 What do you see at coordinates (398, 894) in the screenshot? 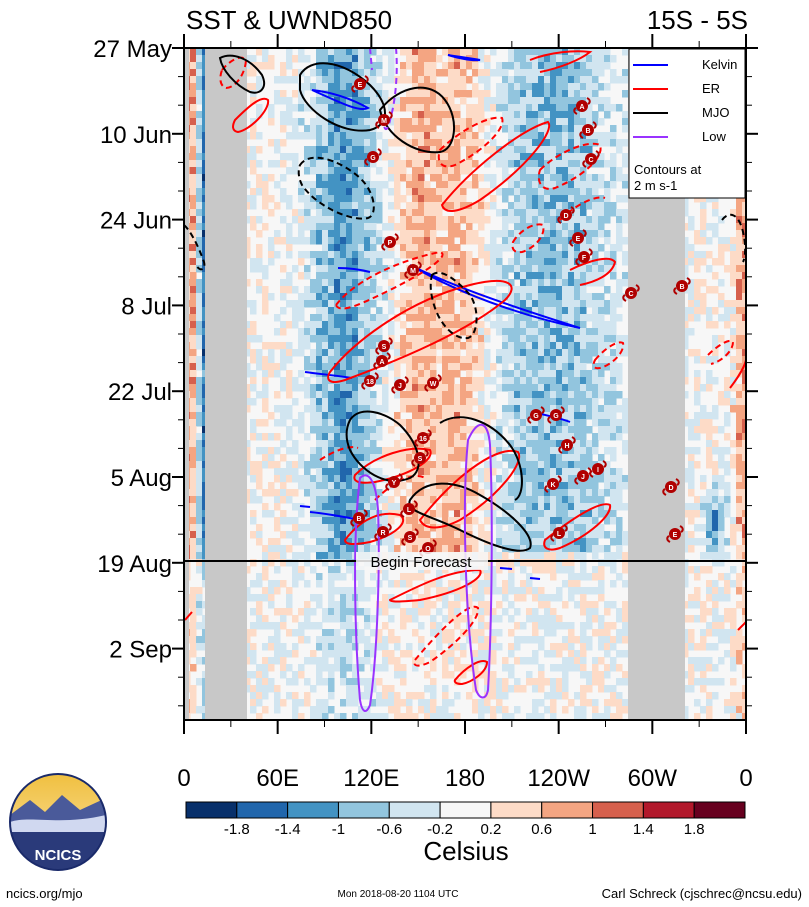
I see `footer-center: Mon 2018-08-20 1104 UTC` at bounding box center [398, 894].